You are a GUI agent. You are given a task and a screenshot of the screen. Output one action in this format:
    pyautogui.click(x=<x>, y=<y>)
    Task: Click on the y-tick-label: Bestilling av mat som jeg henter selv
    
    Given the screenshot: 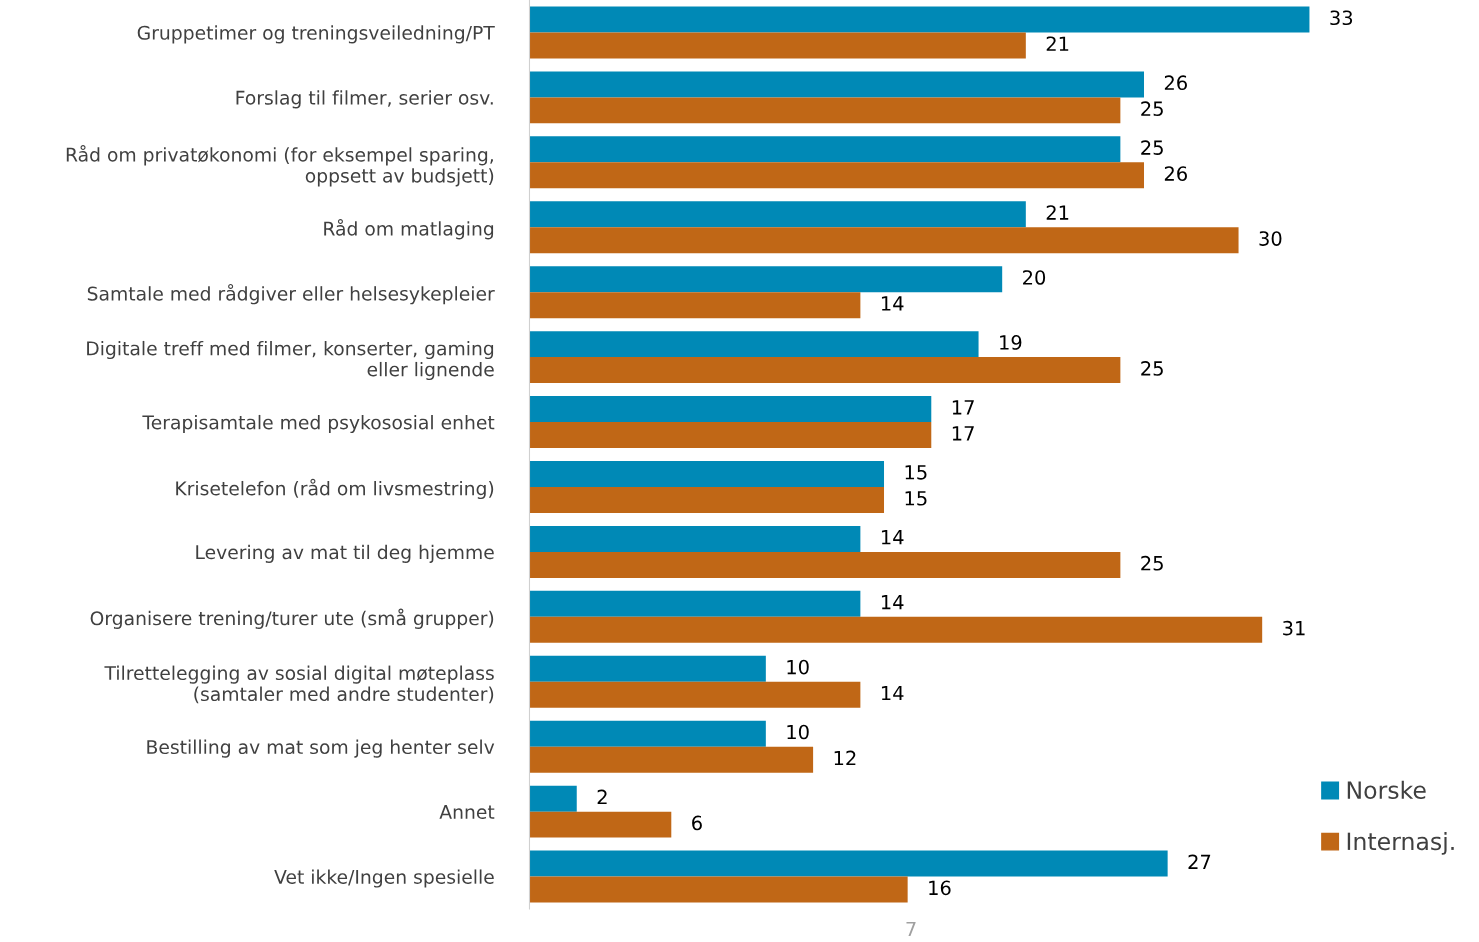 What is the action you would take?
    pyautogui.click(x=321, y=748)
    